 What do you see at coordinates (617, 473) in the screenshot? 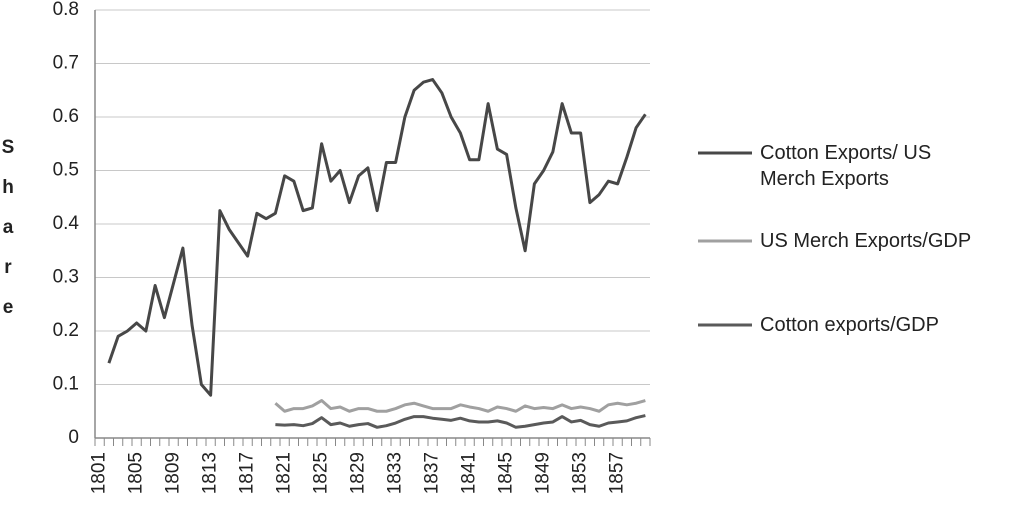
I see `x-tick-label: 1857` at bounding box center [617, 473].